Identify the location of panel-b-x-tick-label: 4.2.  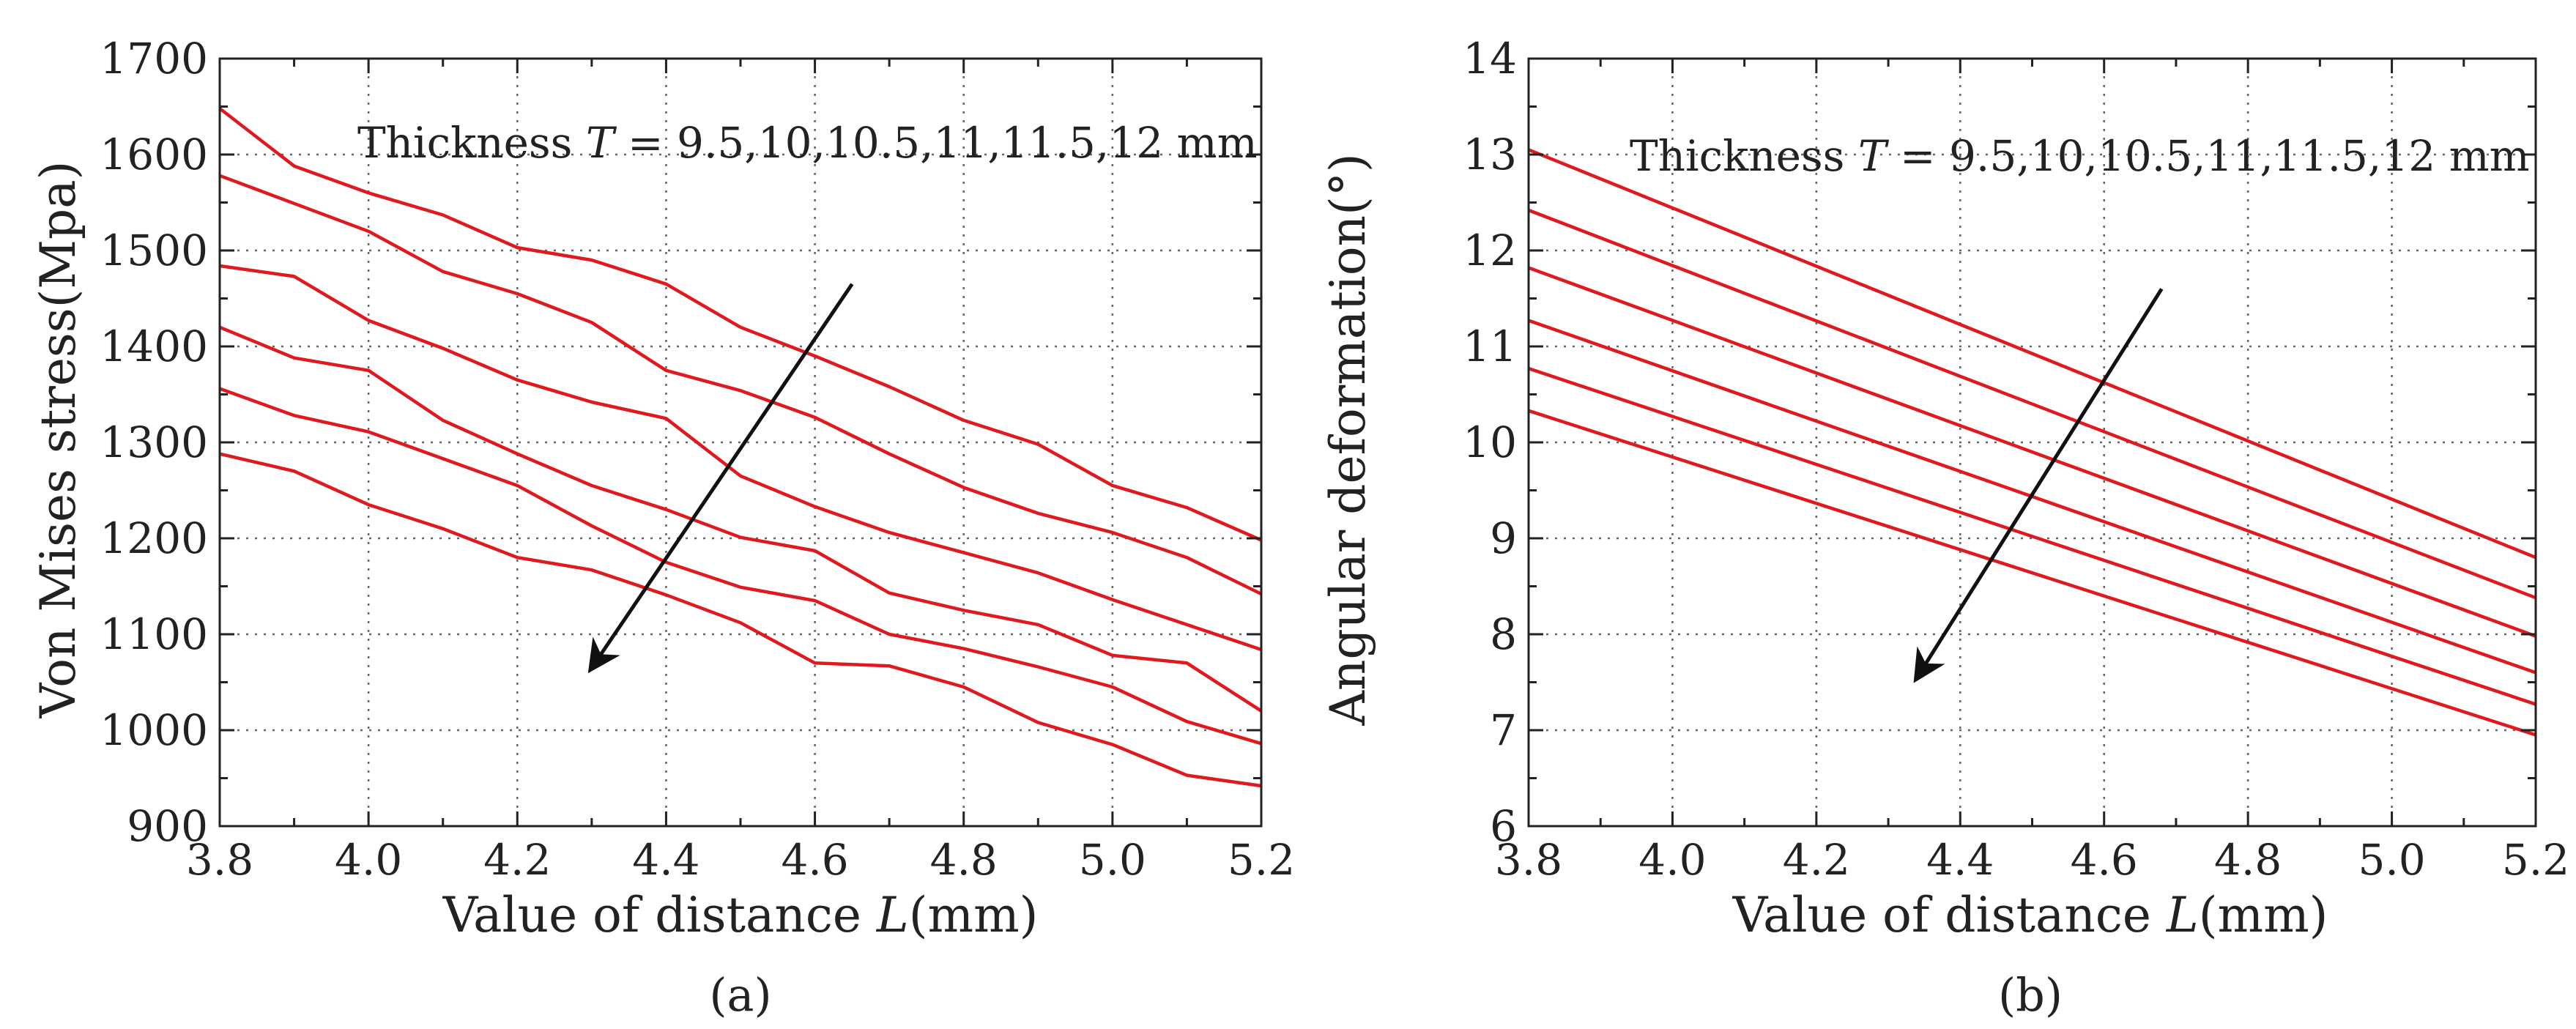
(1816, 860).